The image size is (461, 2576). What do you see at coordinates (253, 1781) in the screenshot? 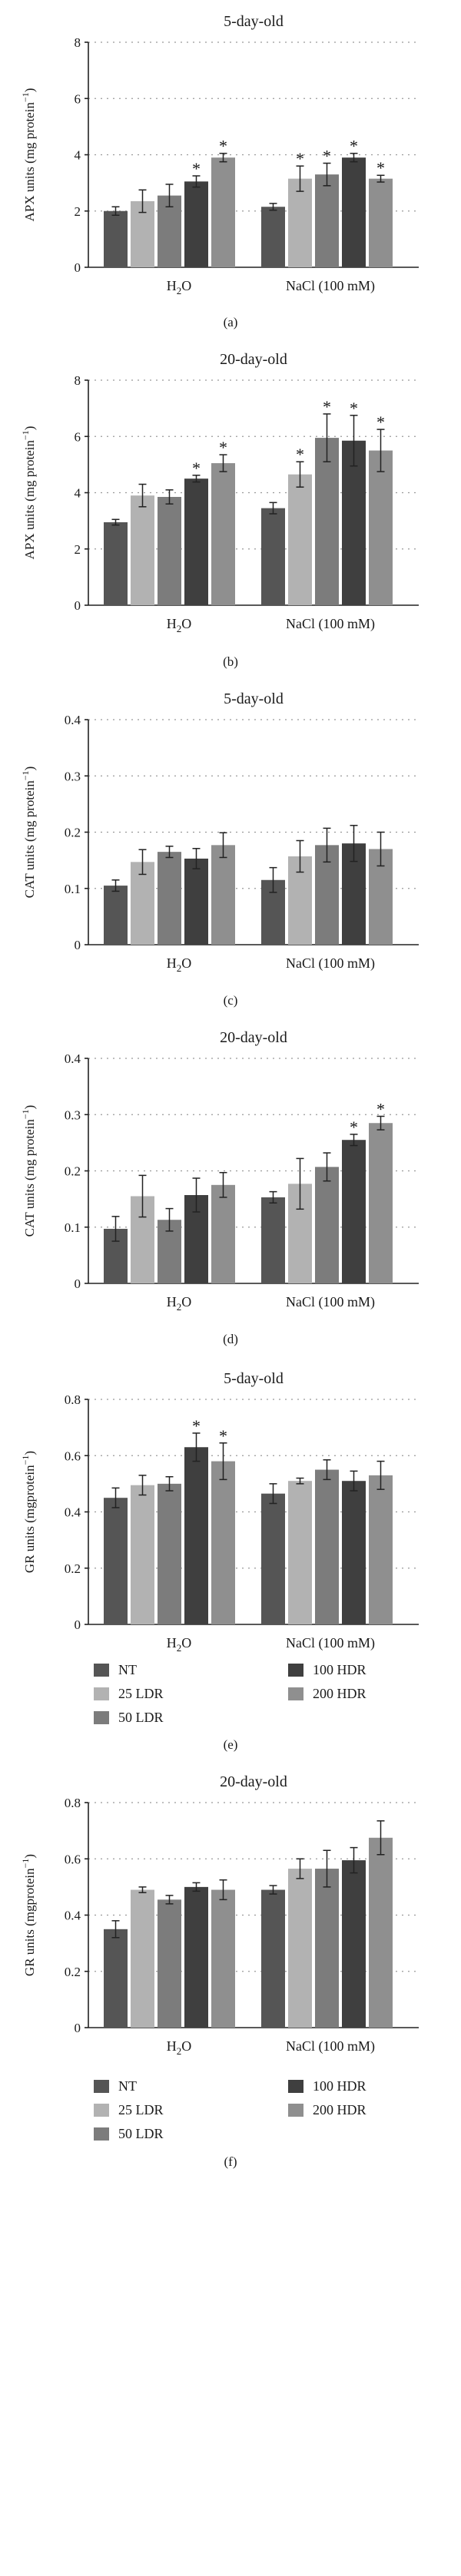
I see `chart-title: 20-day-old` at bounding box center [253, 1781].